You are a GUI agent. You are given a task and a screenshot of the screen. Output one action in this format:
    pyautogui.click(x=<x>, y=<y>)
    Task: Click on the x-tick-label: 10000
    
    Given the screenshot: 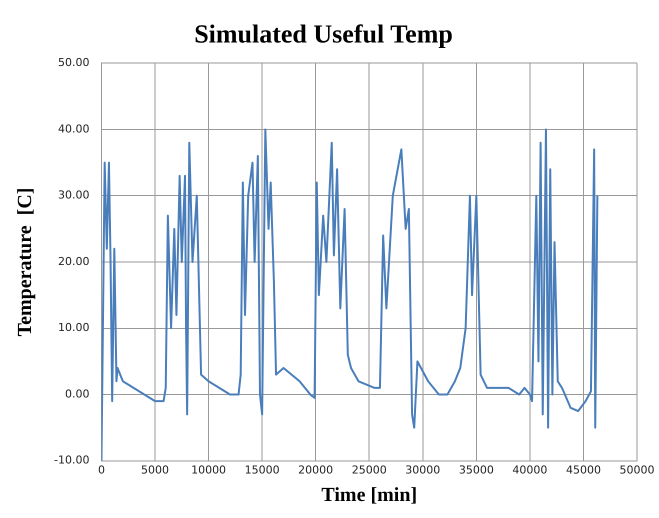 What is the action you would take?
    pyautogui.click(x=208, y=469)
    